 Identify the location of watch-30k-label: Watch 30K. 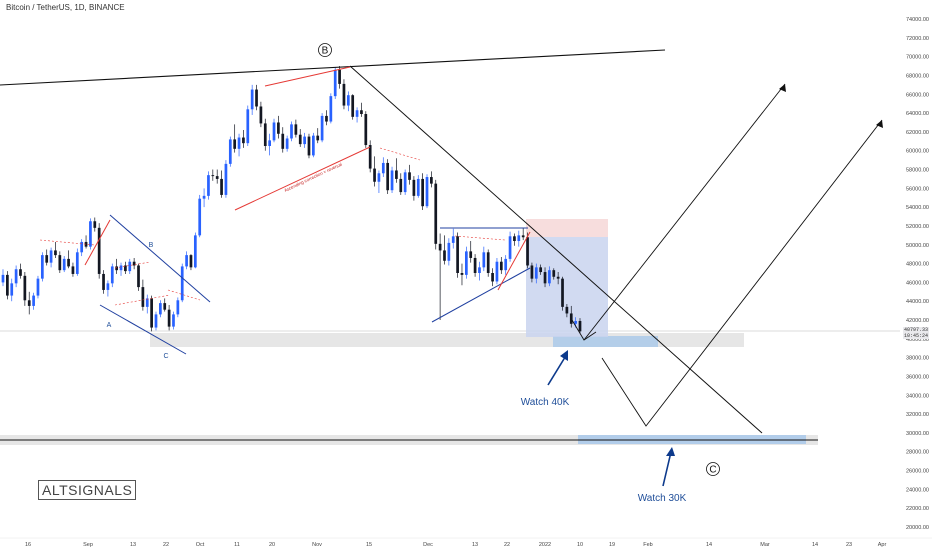
(662, 498).